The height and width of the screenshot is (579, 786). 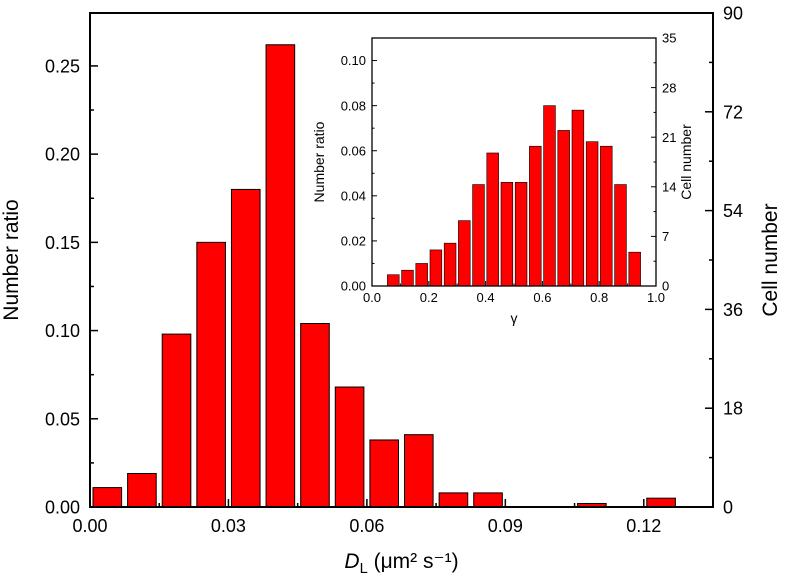 What do you see at coordinates (733, 112) in the screenshot?
I see `y2-tick-label: 72` at bounding box center [733, 112].